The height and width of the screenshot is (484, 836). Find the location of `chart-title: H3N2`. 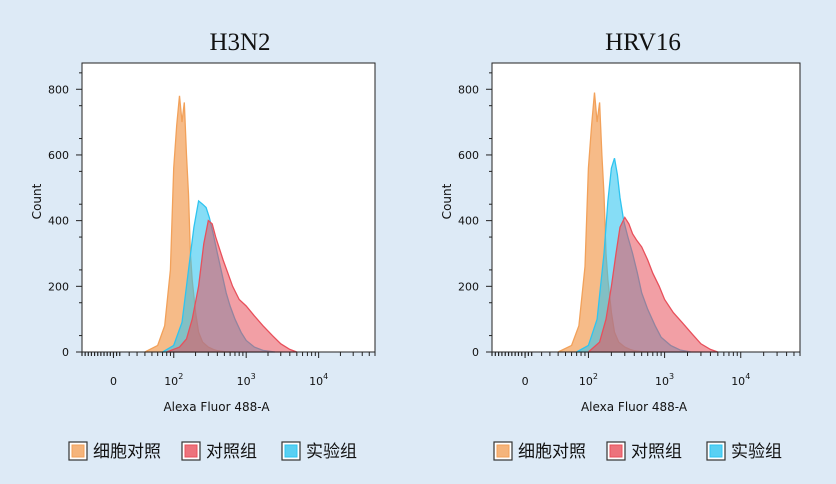

chart-title: H3N2 is located at coordinates (239, 42).